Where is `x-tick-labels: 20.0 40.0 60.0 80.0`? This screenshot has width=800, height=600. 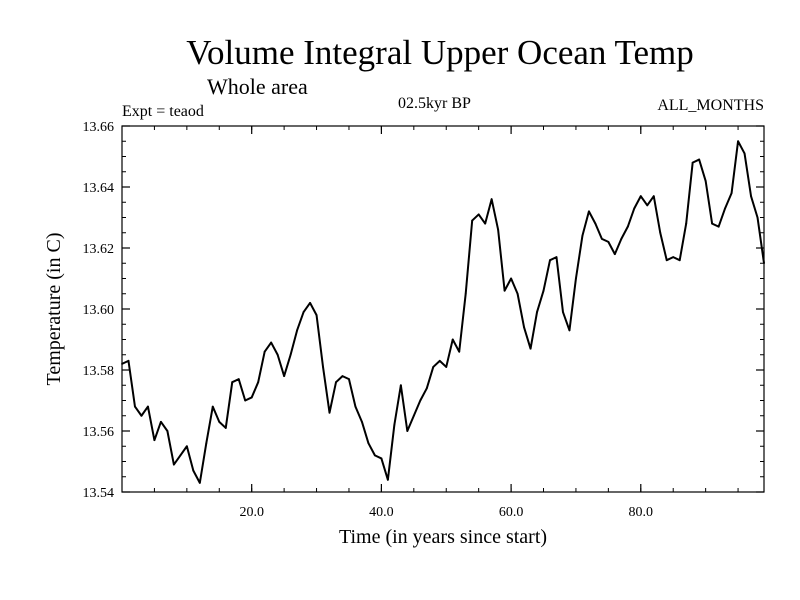
x-tick-labels: 20.0 40.0 60.0 80.0 is located at coordinates (446, 512).